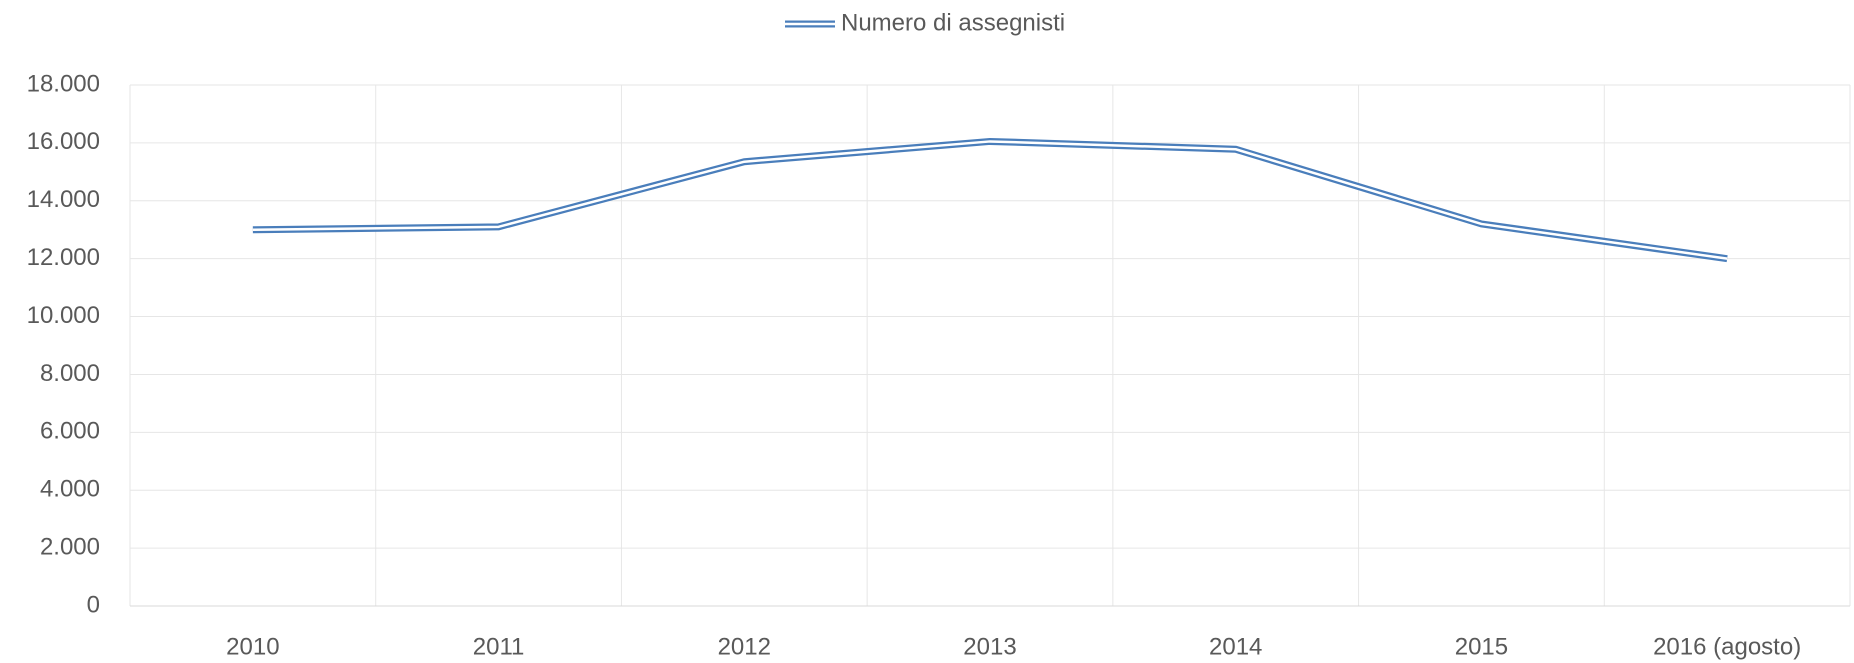 The width and height of the screenshot is (1854, 663). What do you see at coordinates (93, 604) in the screenshot?
I see `y-tick-label: 0` at bounding box center [93, 604].